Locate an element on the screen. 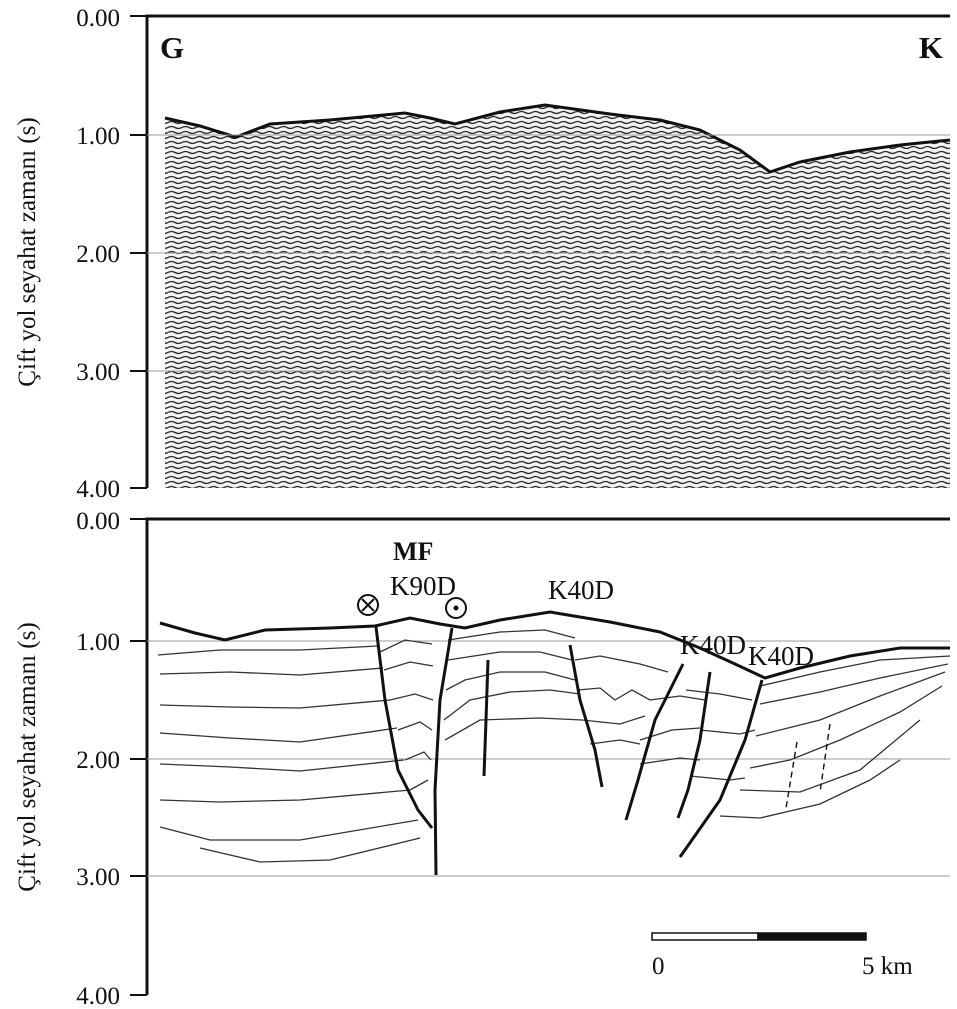  bottom-y-tick: 3.00 is located at coordinates (98, 877).